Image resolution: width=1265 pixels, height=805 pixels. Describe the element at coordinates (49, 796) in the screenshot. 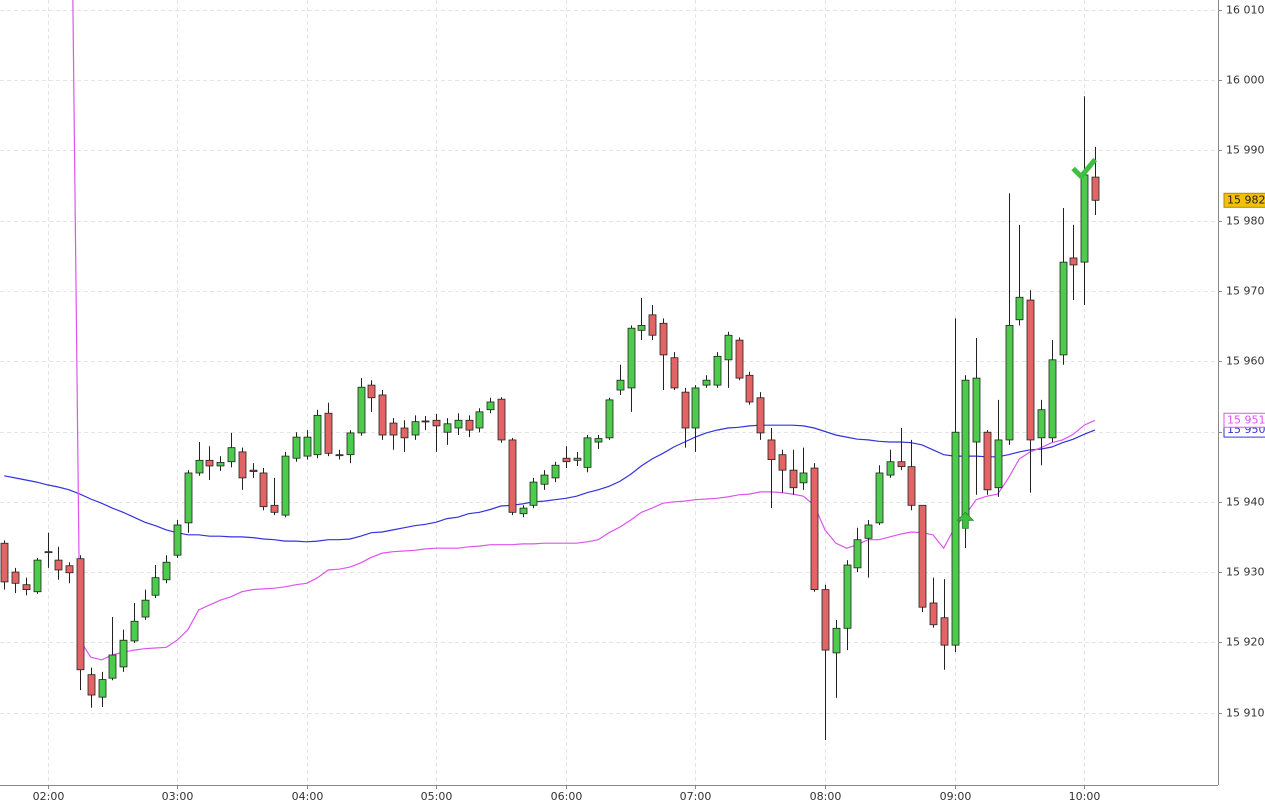

I see `x-tick-label: 02:00` at that location.